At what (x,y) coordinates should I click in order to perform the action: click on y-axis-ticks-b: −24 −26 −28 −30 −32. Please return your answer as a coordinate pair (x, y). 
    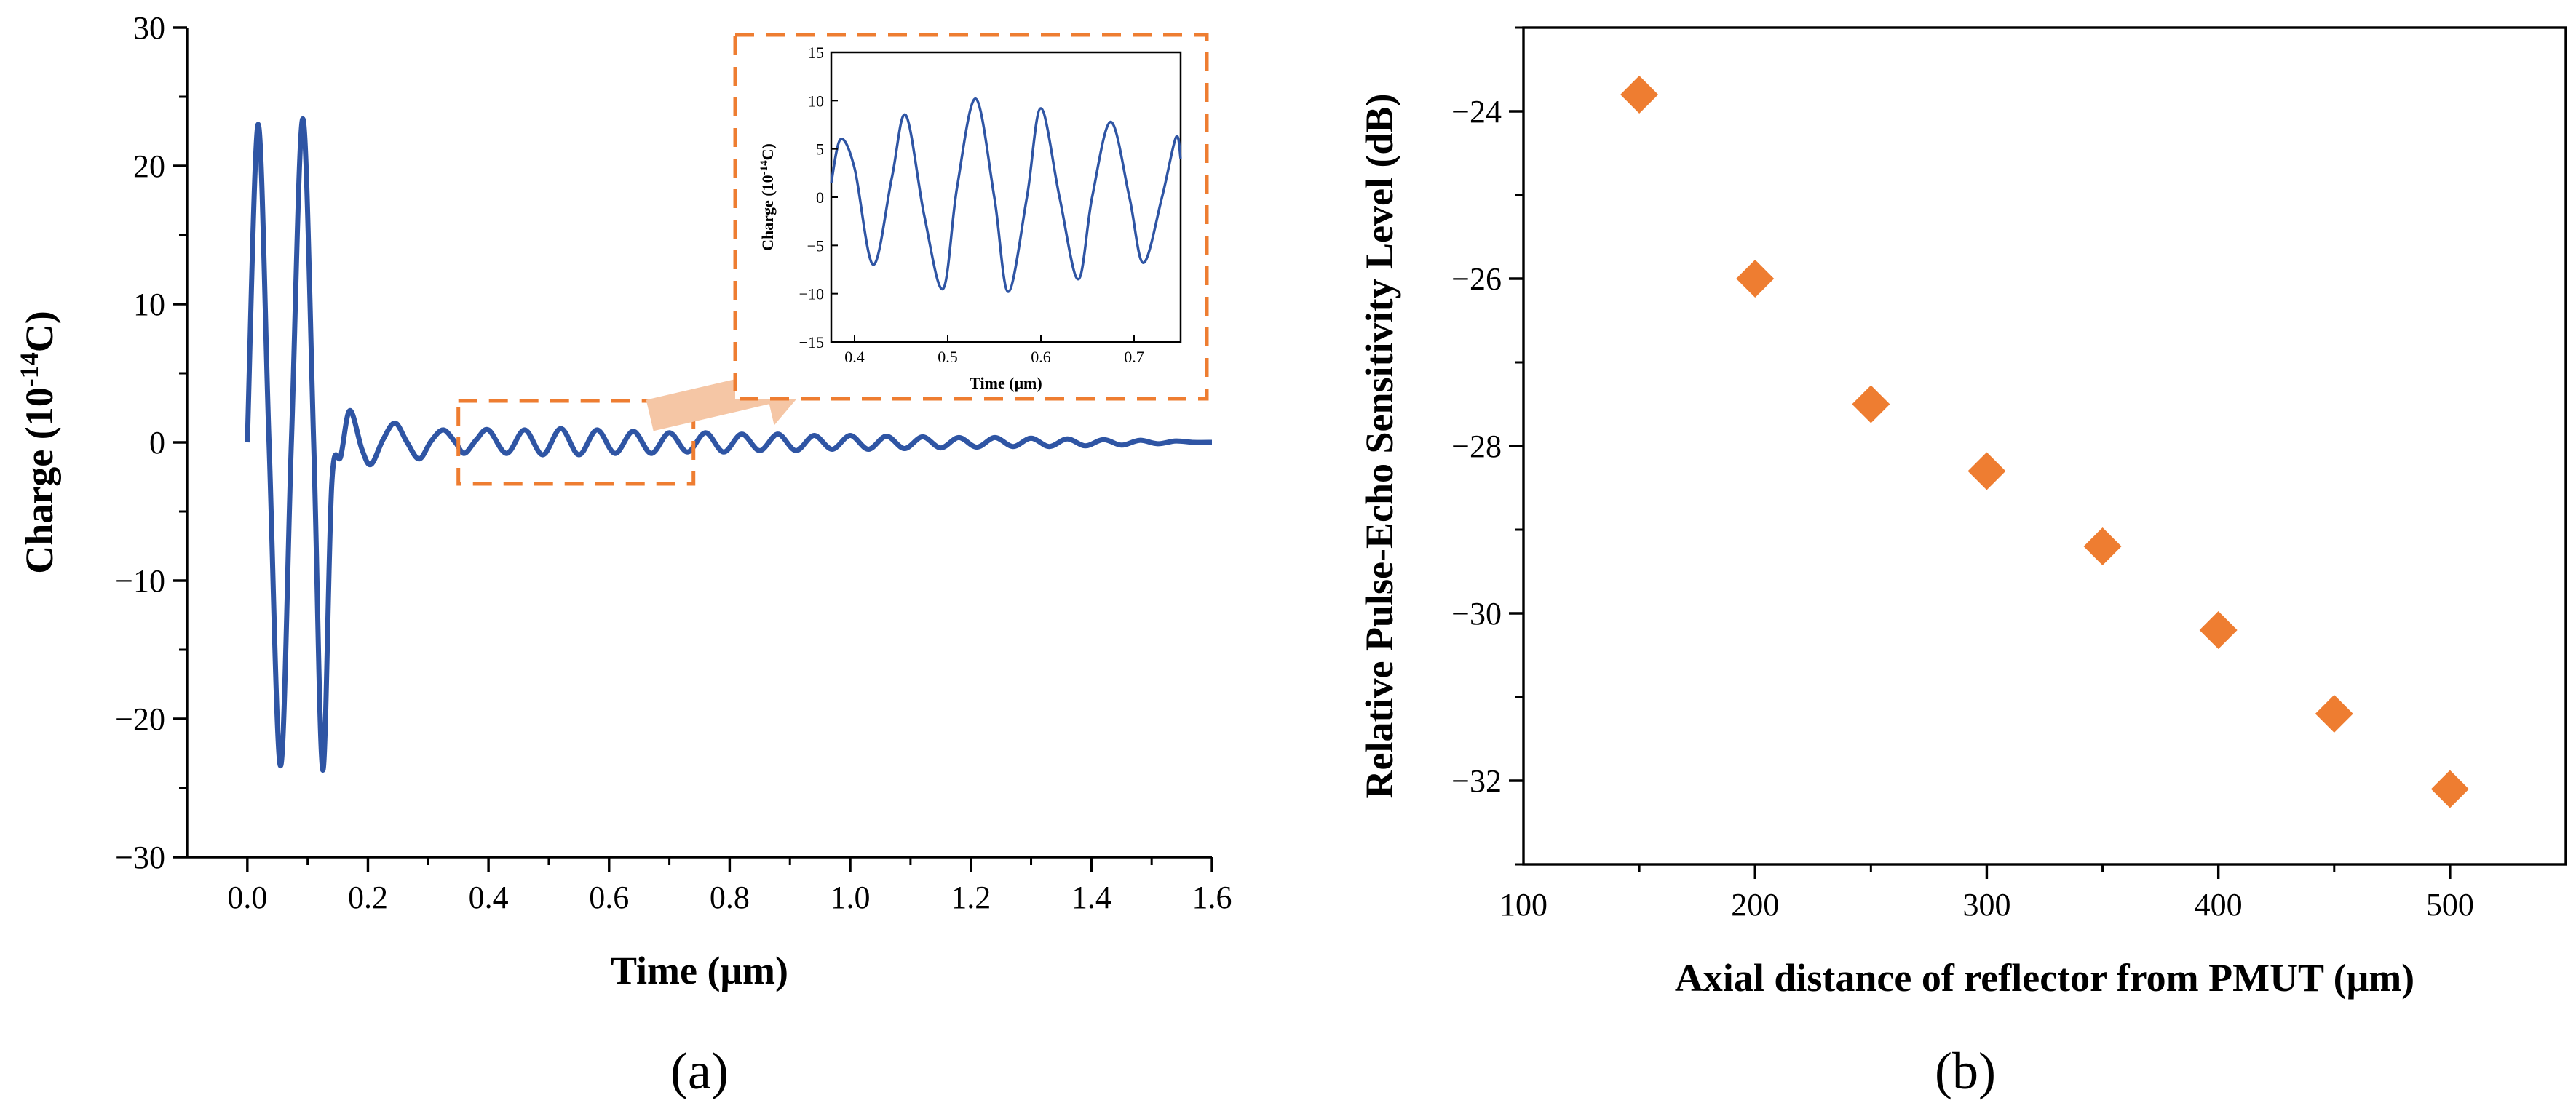
    Looking at the image, I should click on (1487, 446).